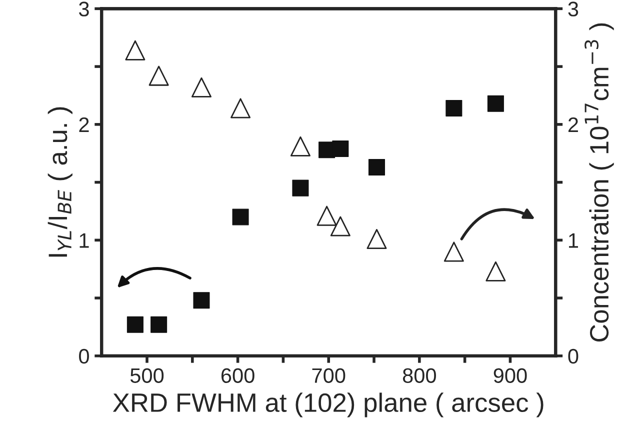 The height and width of the screenshot is (434, 635). What do you see at coordinates (573, 240) in the screenshot?
I see `y2-tick-label: 1` at bounding box center [573, 240].